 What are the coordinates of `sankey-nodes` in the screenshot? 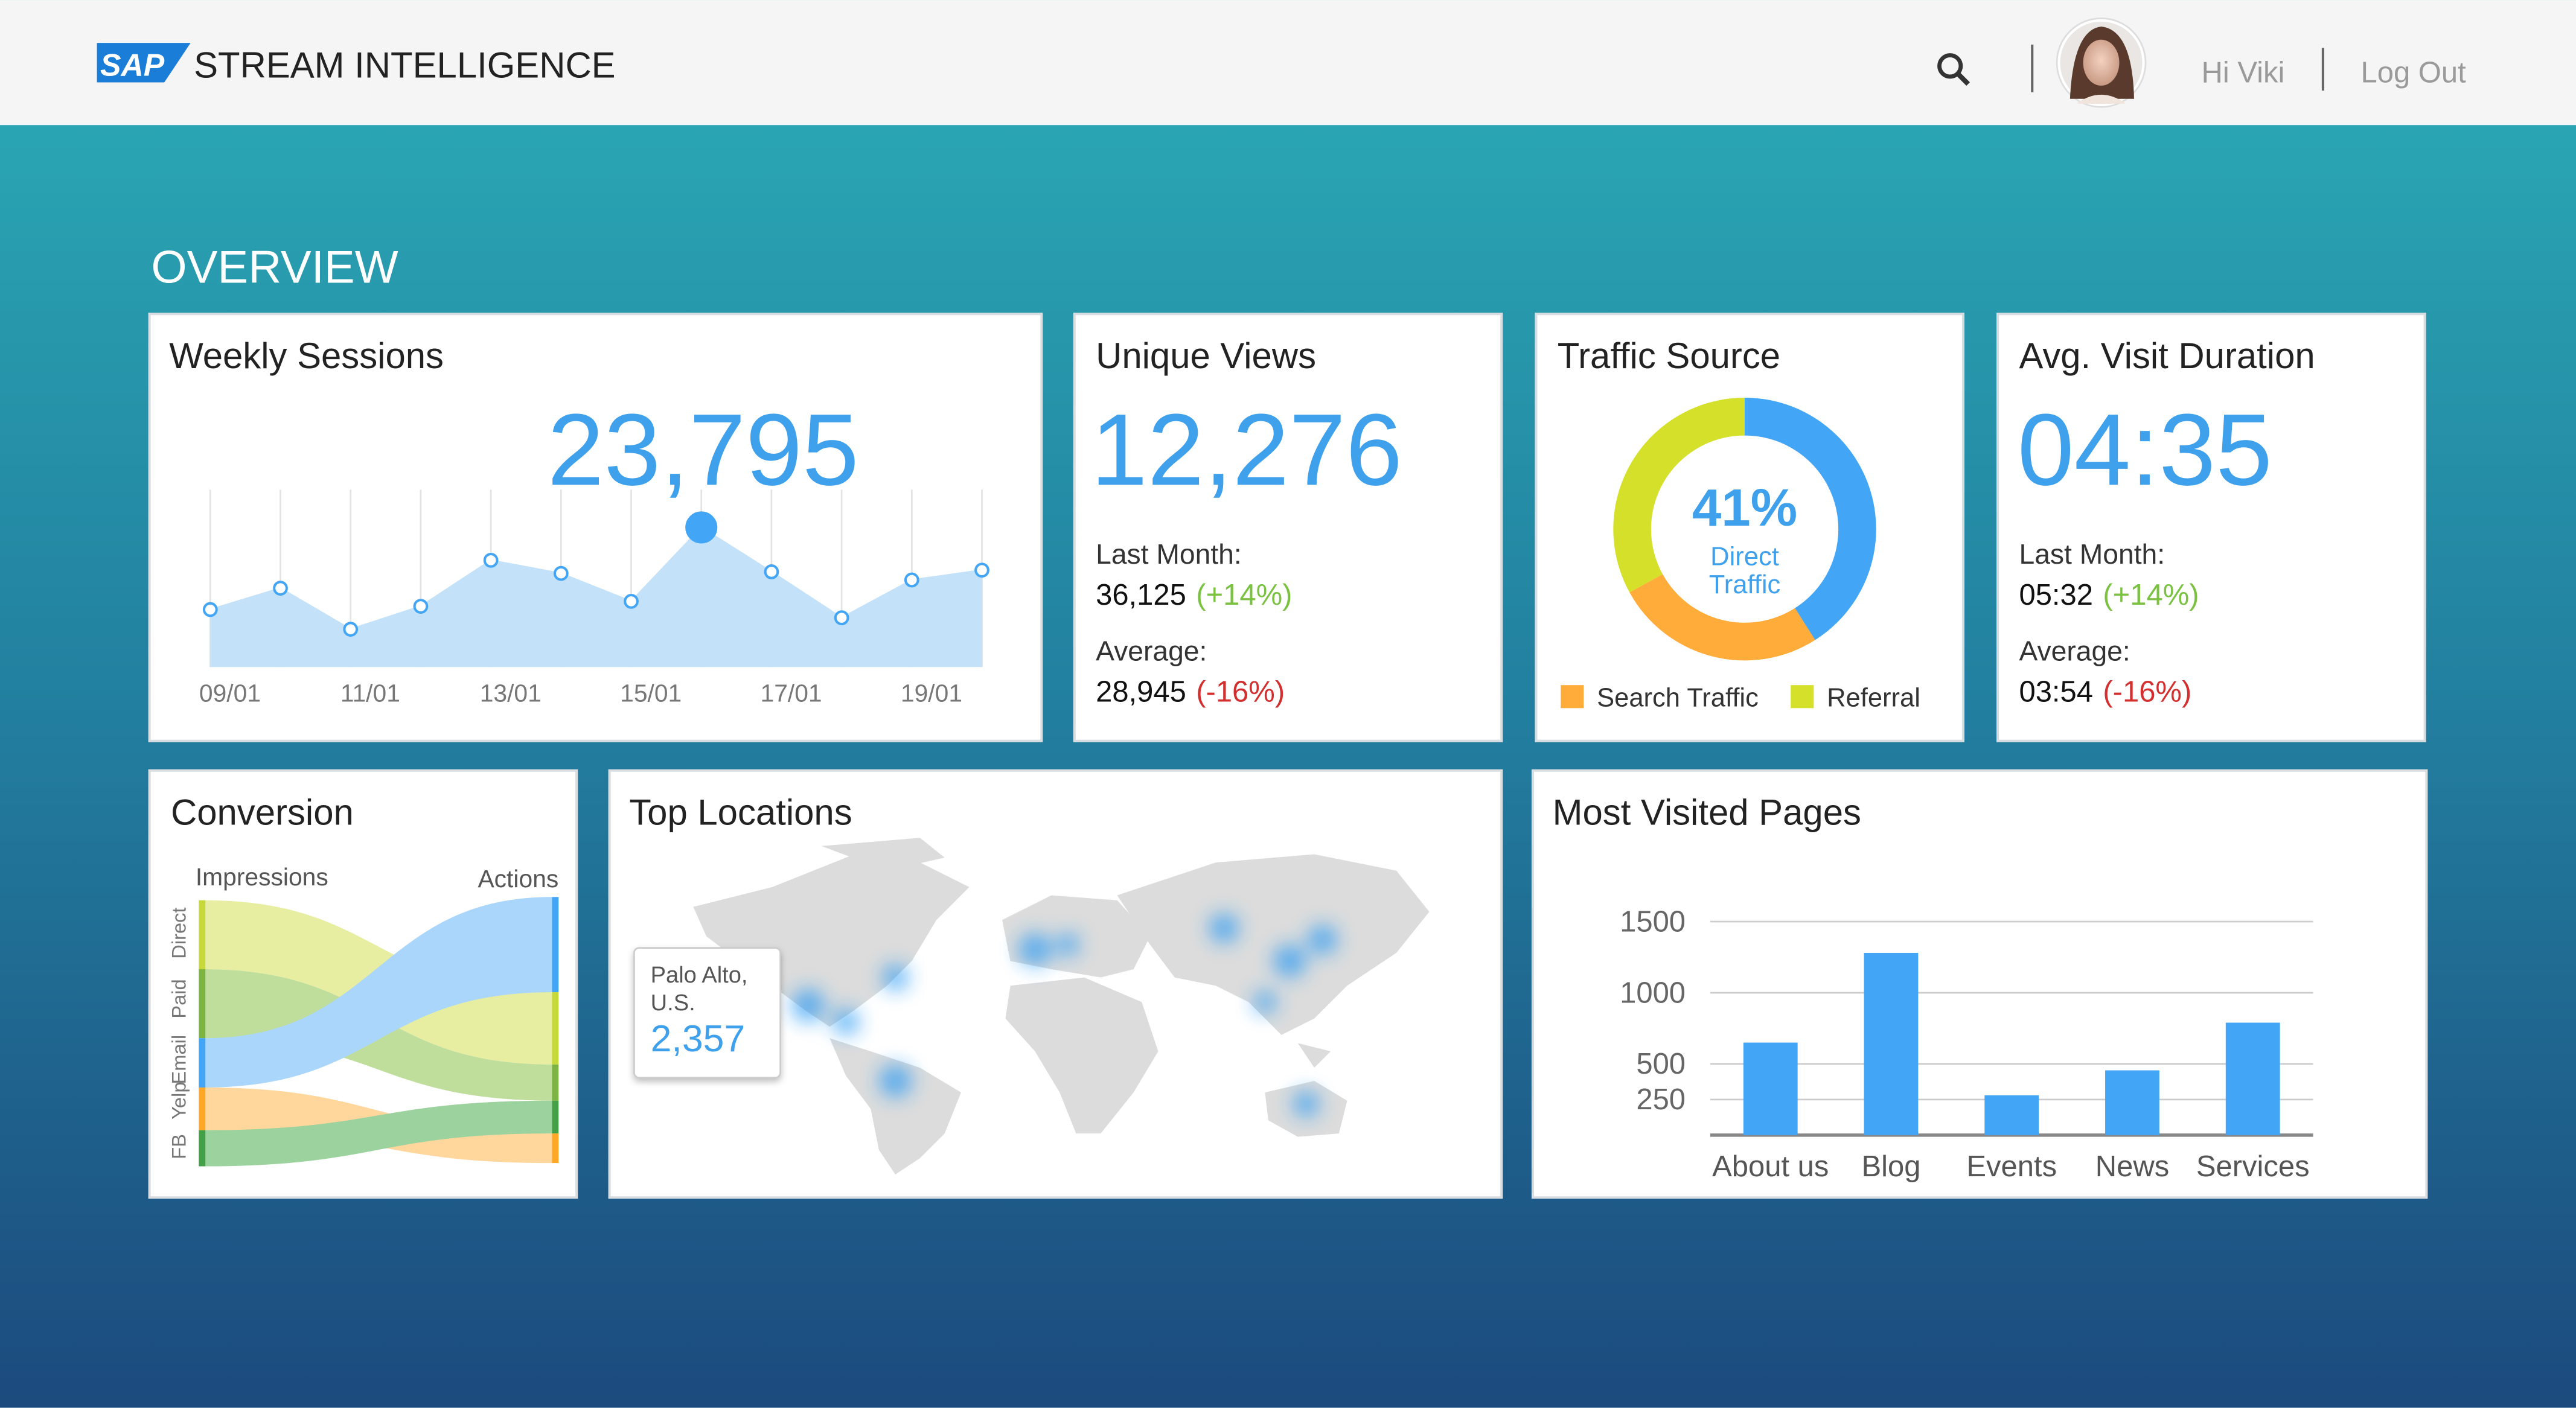 It's located at (379, 1032).